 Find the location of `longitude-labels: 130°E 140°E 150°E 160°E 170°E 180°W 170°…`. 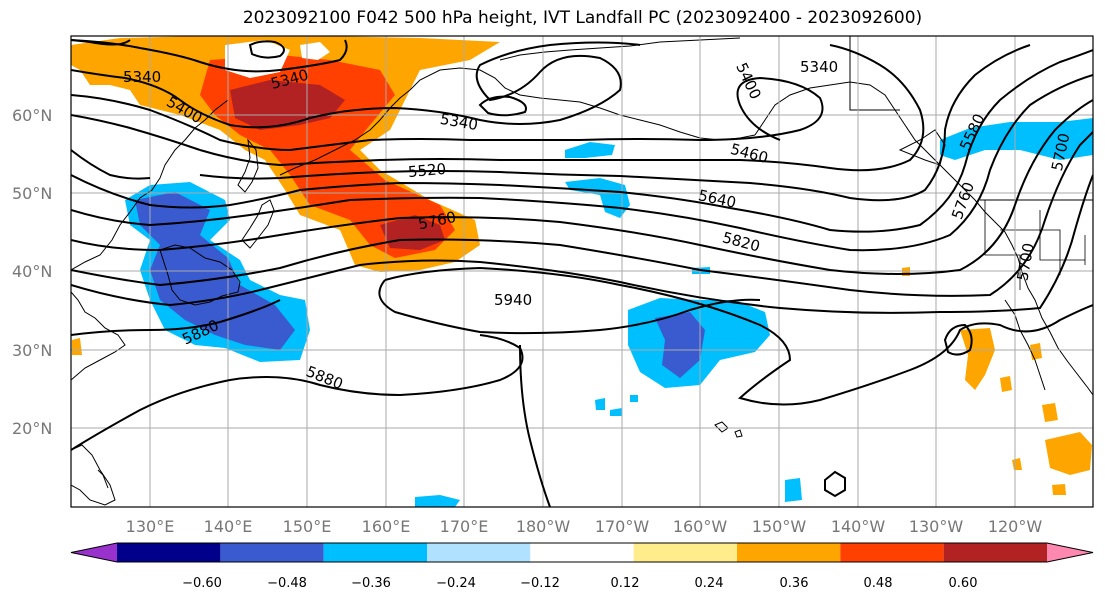

longitude-labels: 130°E 140°E 150°E 160°E 170°E 180°W 170°… is located at coordinates (584, 526).